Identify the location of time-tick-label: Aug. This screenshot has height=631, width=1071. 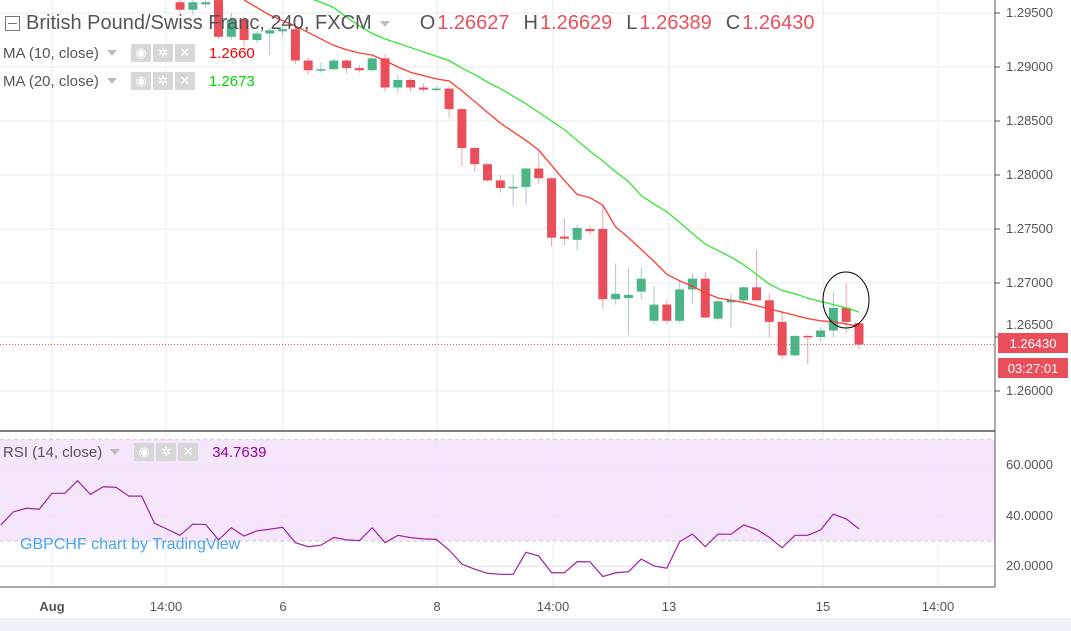
(52, 606).